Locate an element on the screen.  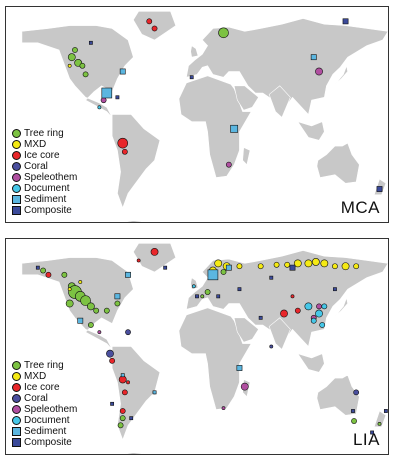
legend-item-document: Document is located at coordinates (44, 420).